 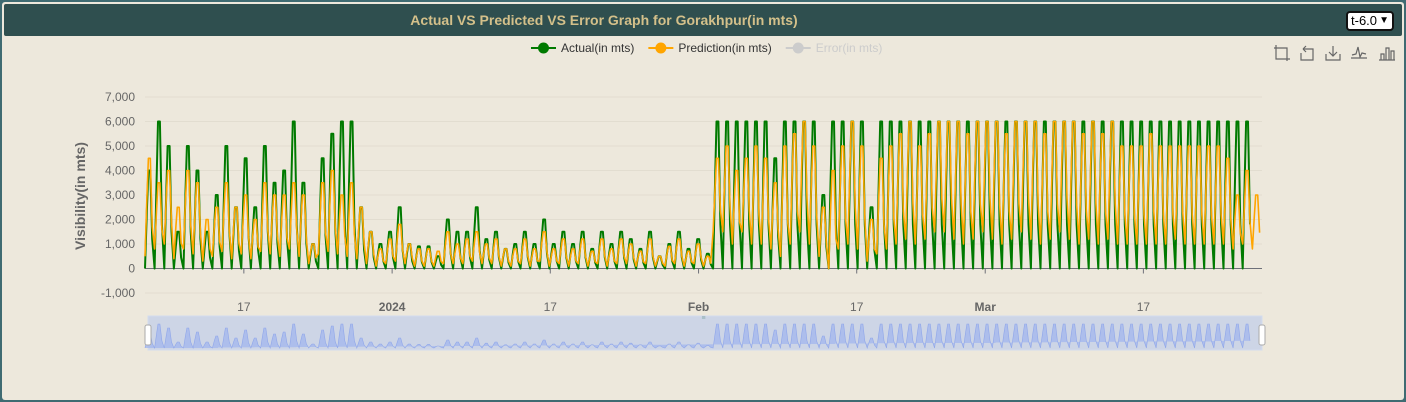 I want to click on legend-item: Prediction(in mts), so click(x=710, y=48).